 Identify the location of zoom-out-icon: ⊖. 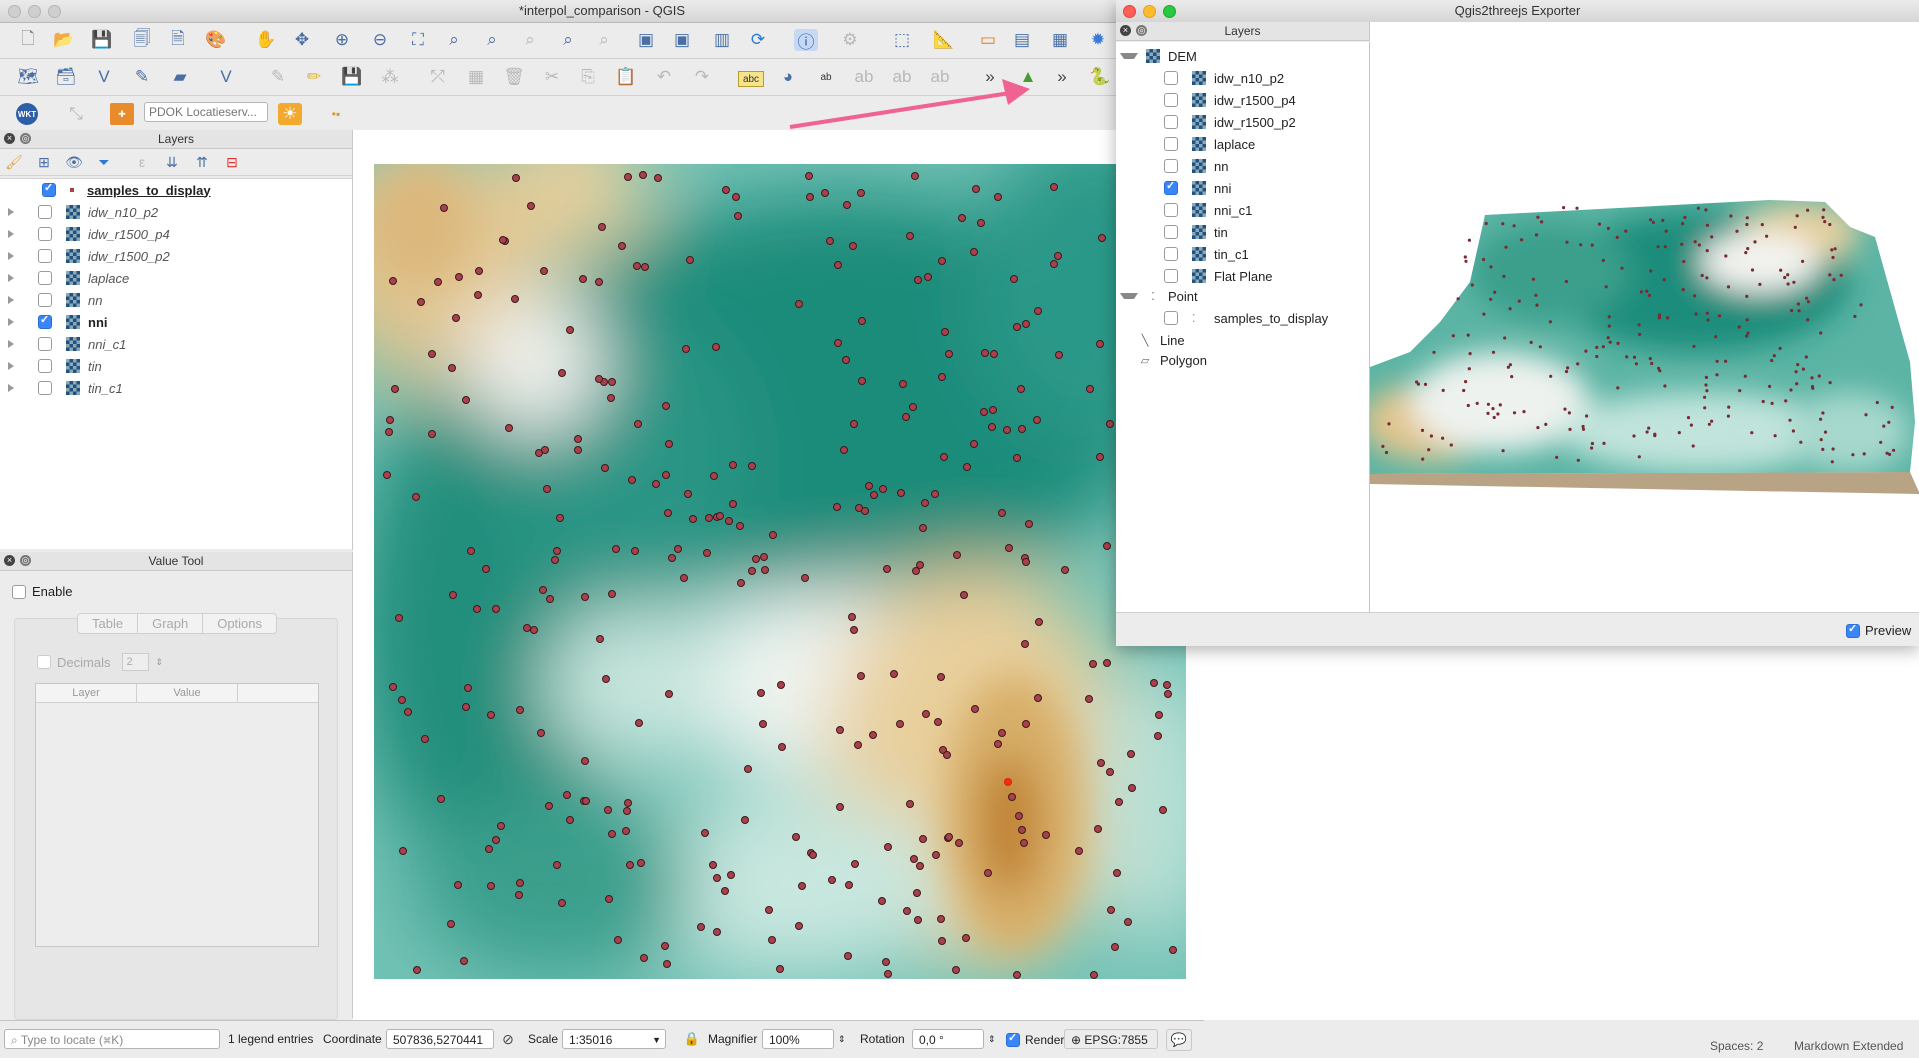
(380, 39).